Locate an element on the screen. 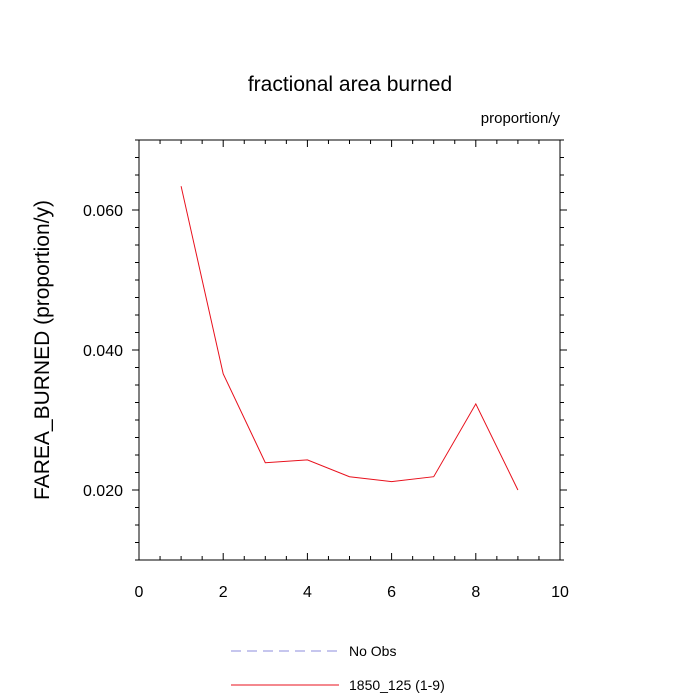 The width and height of the screenshot is (700, 700). chart-title: fractional area burned is located at coordinates (350, 84).